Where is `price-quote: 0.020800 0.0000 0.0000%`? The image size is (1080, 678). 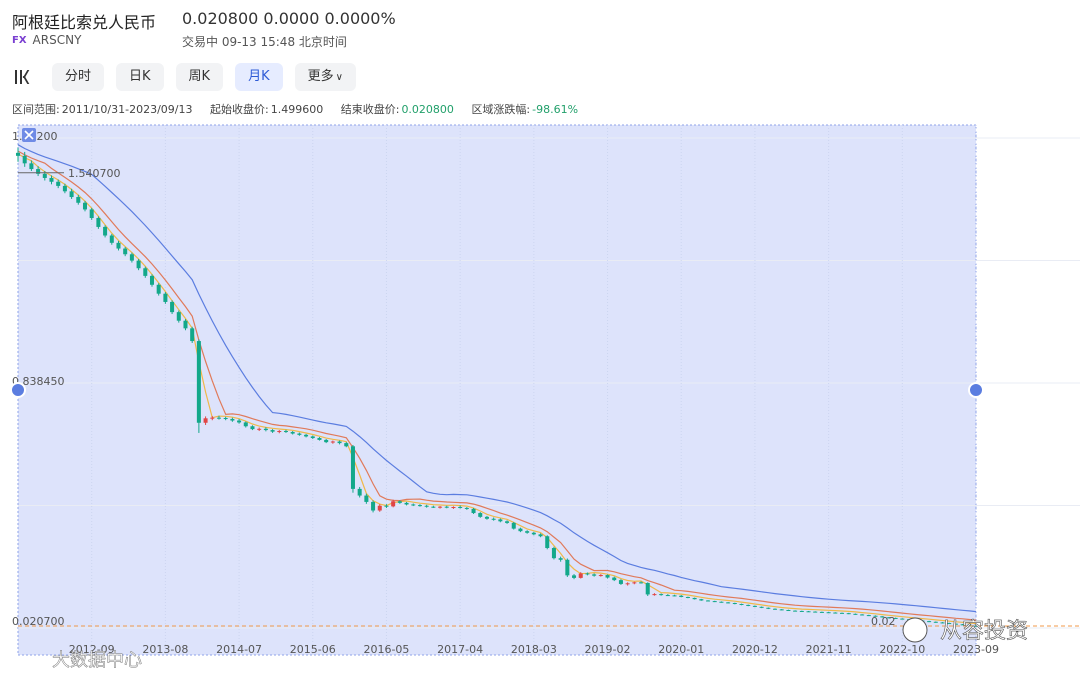
price-quote: 0.020800 0.0000 0.0000% is located at coordinates (289, 18).